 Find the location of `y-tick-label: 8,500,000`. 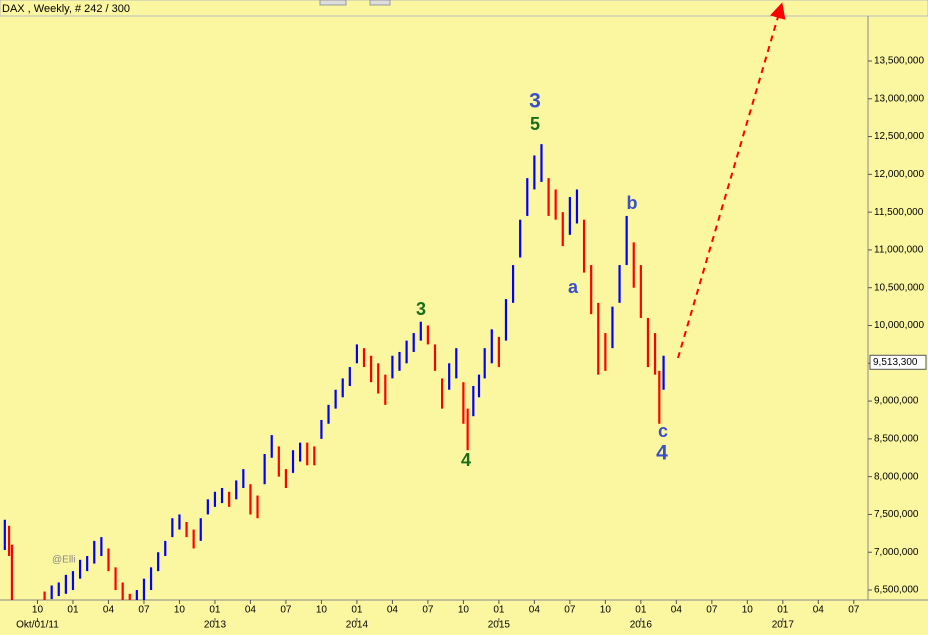

y-tick-label: 8,500,000 is located at coordinates (896, 439).